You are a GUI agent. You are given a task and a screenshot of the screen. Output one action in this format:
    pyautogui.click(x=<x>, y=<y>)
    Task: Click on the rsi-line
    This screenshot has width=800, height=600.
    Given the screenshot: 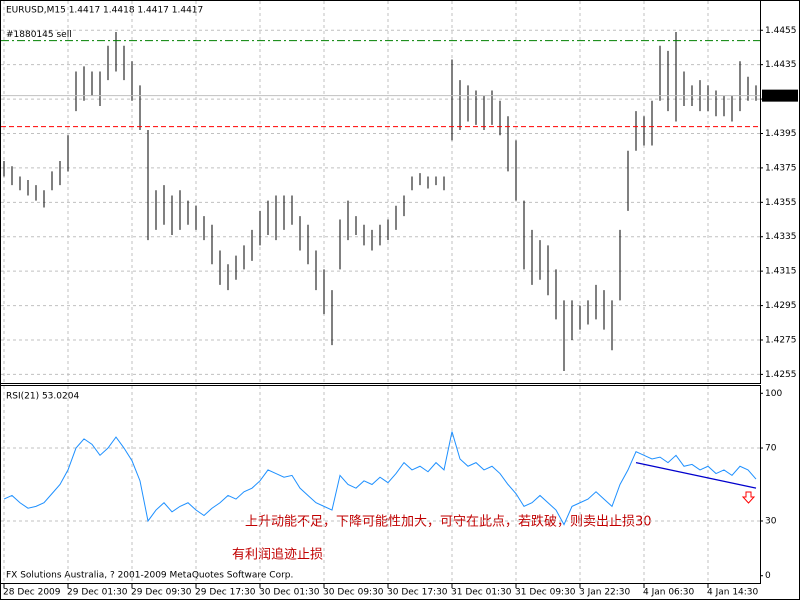 What is the action you would take?
    pyautogui.click(x=380, y=478)
    